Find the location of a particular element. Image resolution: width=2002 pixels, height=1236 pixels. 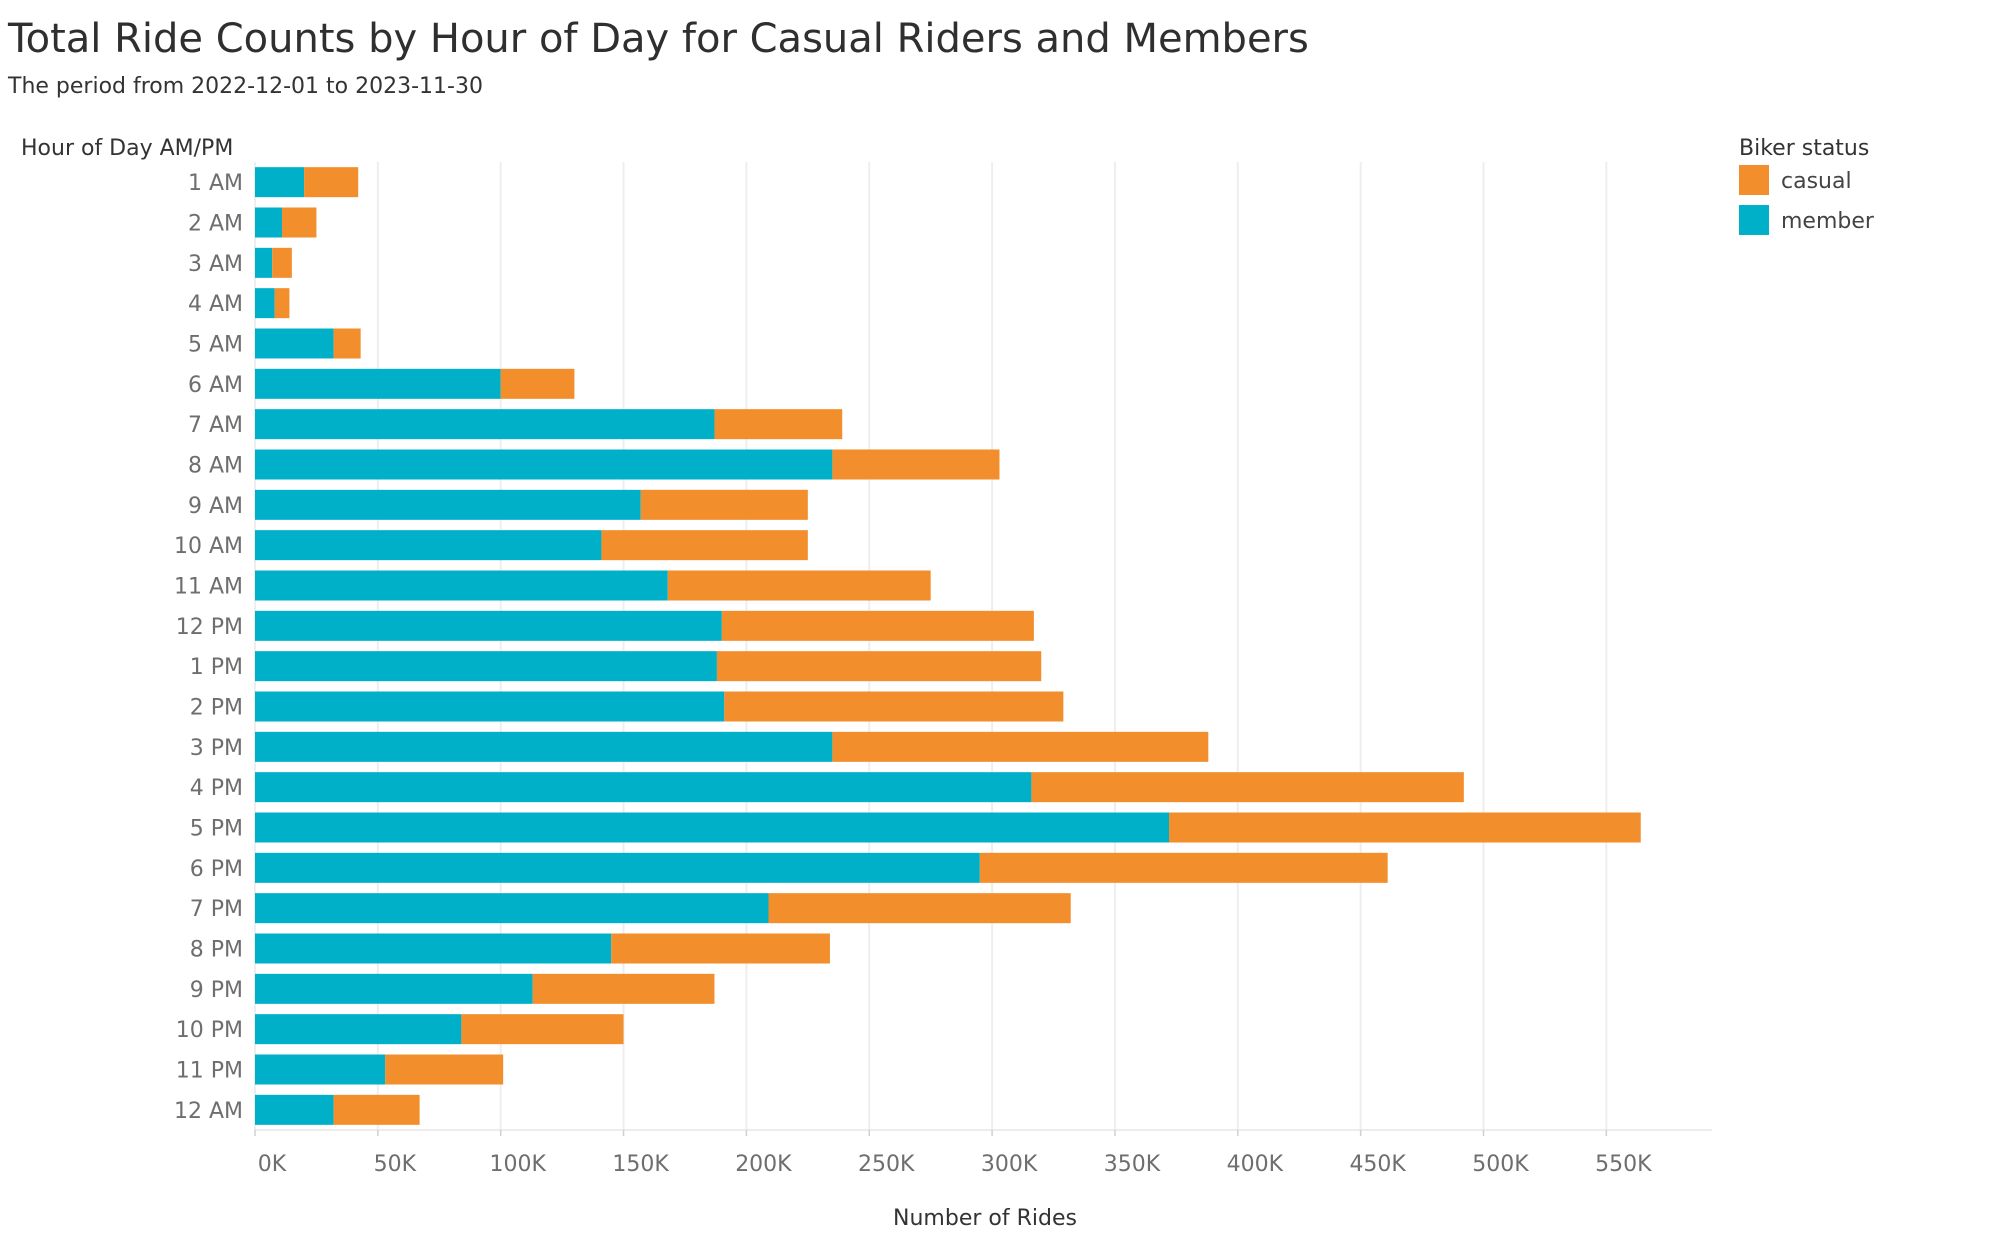

bar-casual-5-pm is located at coordinates (1405, 827).